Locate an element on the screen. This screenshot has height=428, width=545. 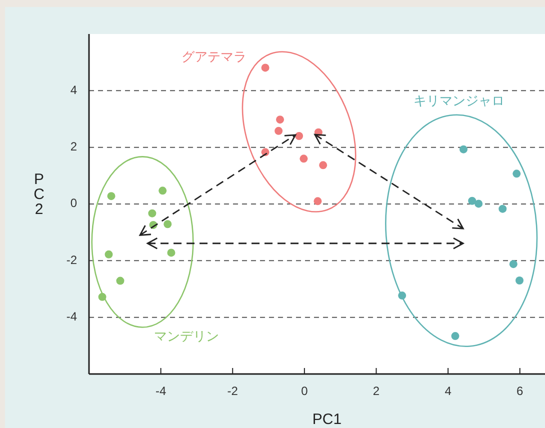
y-tick-label: 2 is located at coordinates (74, 147).